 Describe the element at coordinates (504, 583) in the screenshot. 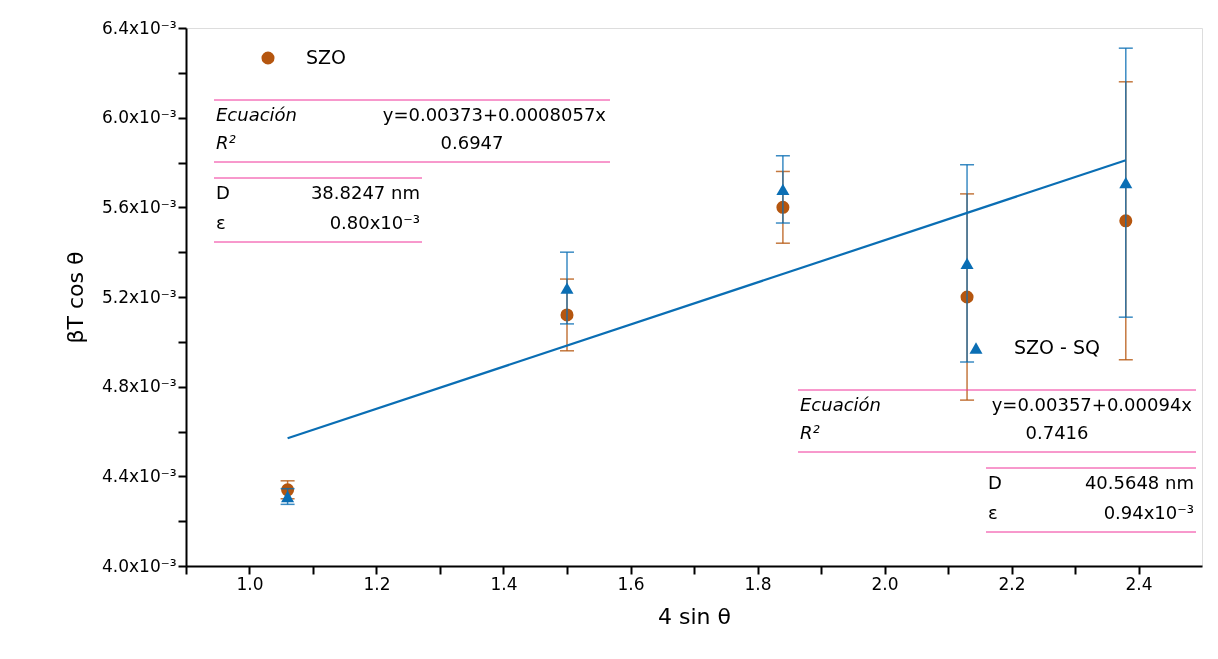

I see `x-tick-label: 1.4` at that location.